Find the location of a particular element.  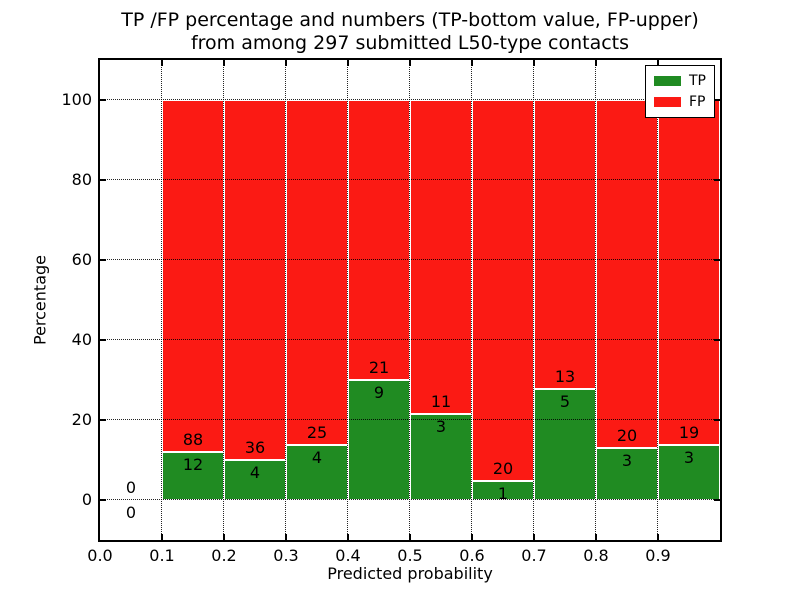

x-tick-label: 0.6 is located at coordinates (472, 555).